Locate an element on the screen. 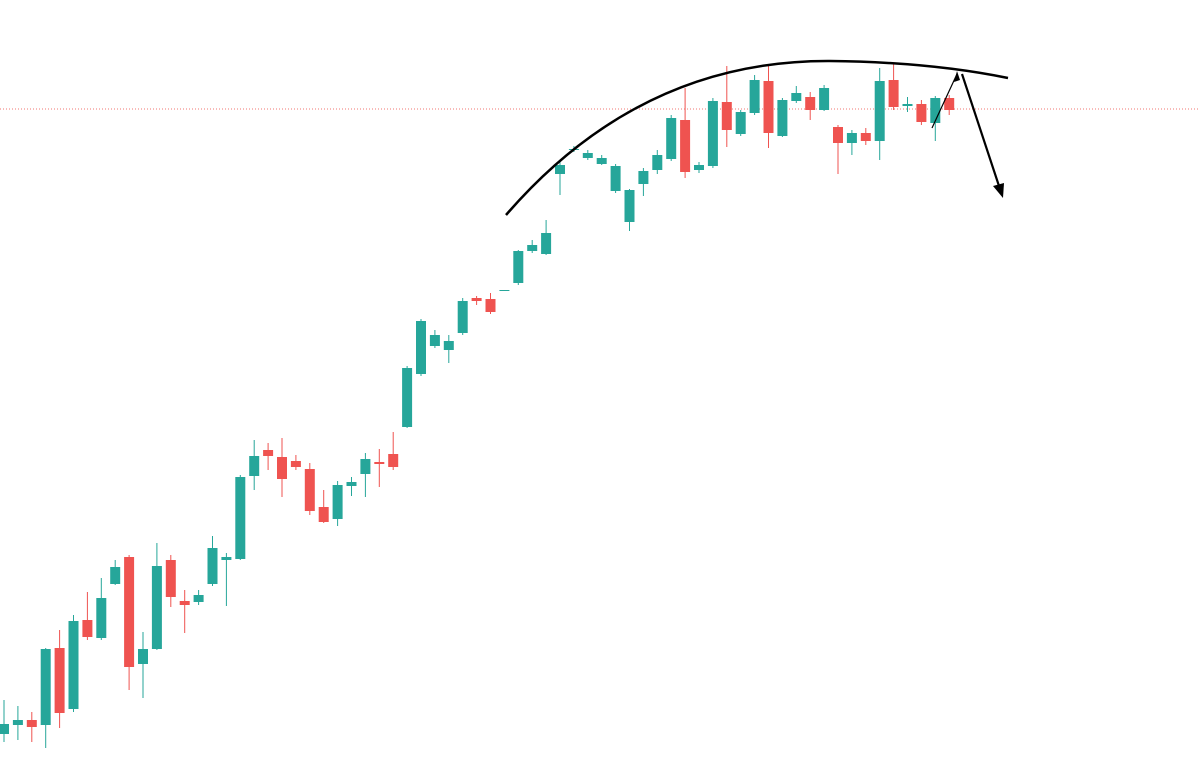  arrow-up-head is located at coordinates (957, 76).